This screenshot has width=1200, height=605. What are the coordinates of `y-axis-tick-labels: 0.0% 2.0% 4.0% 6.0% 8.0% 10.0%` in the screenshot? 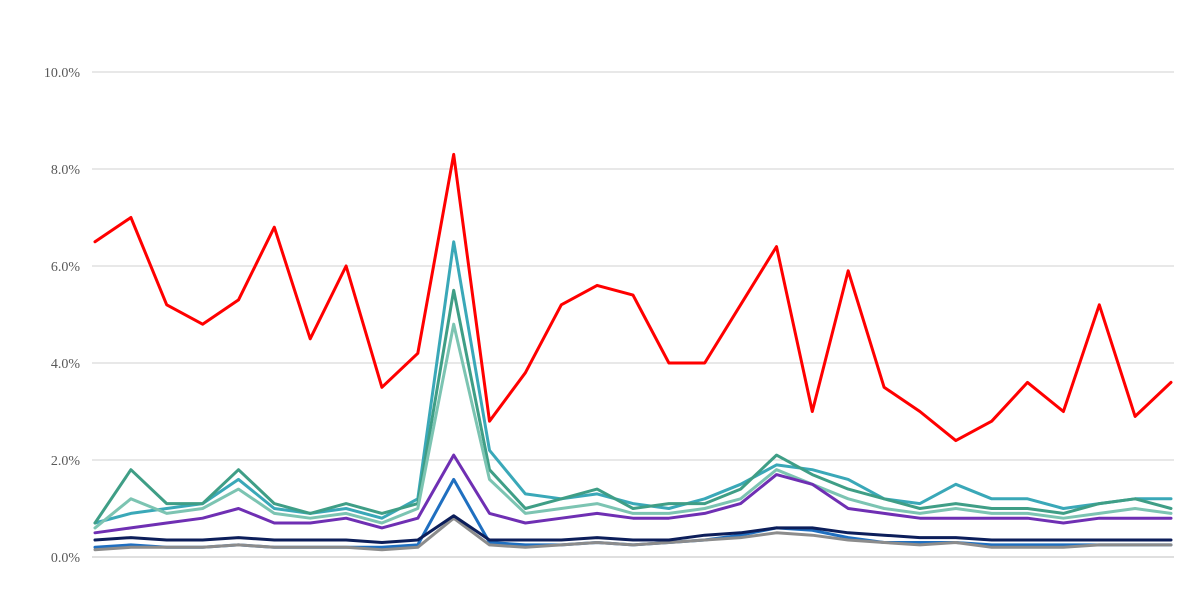 It's located at (62, 316).